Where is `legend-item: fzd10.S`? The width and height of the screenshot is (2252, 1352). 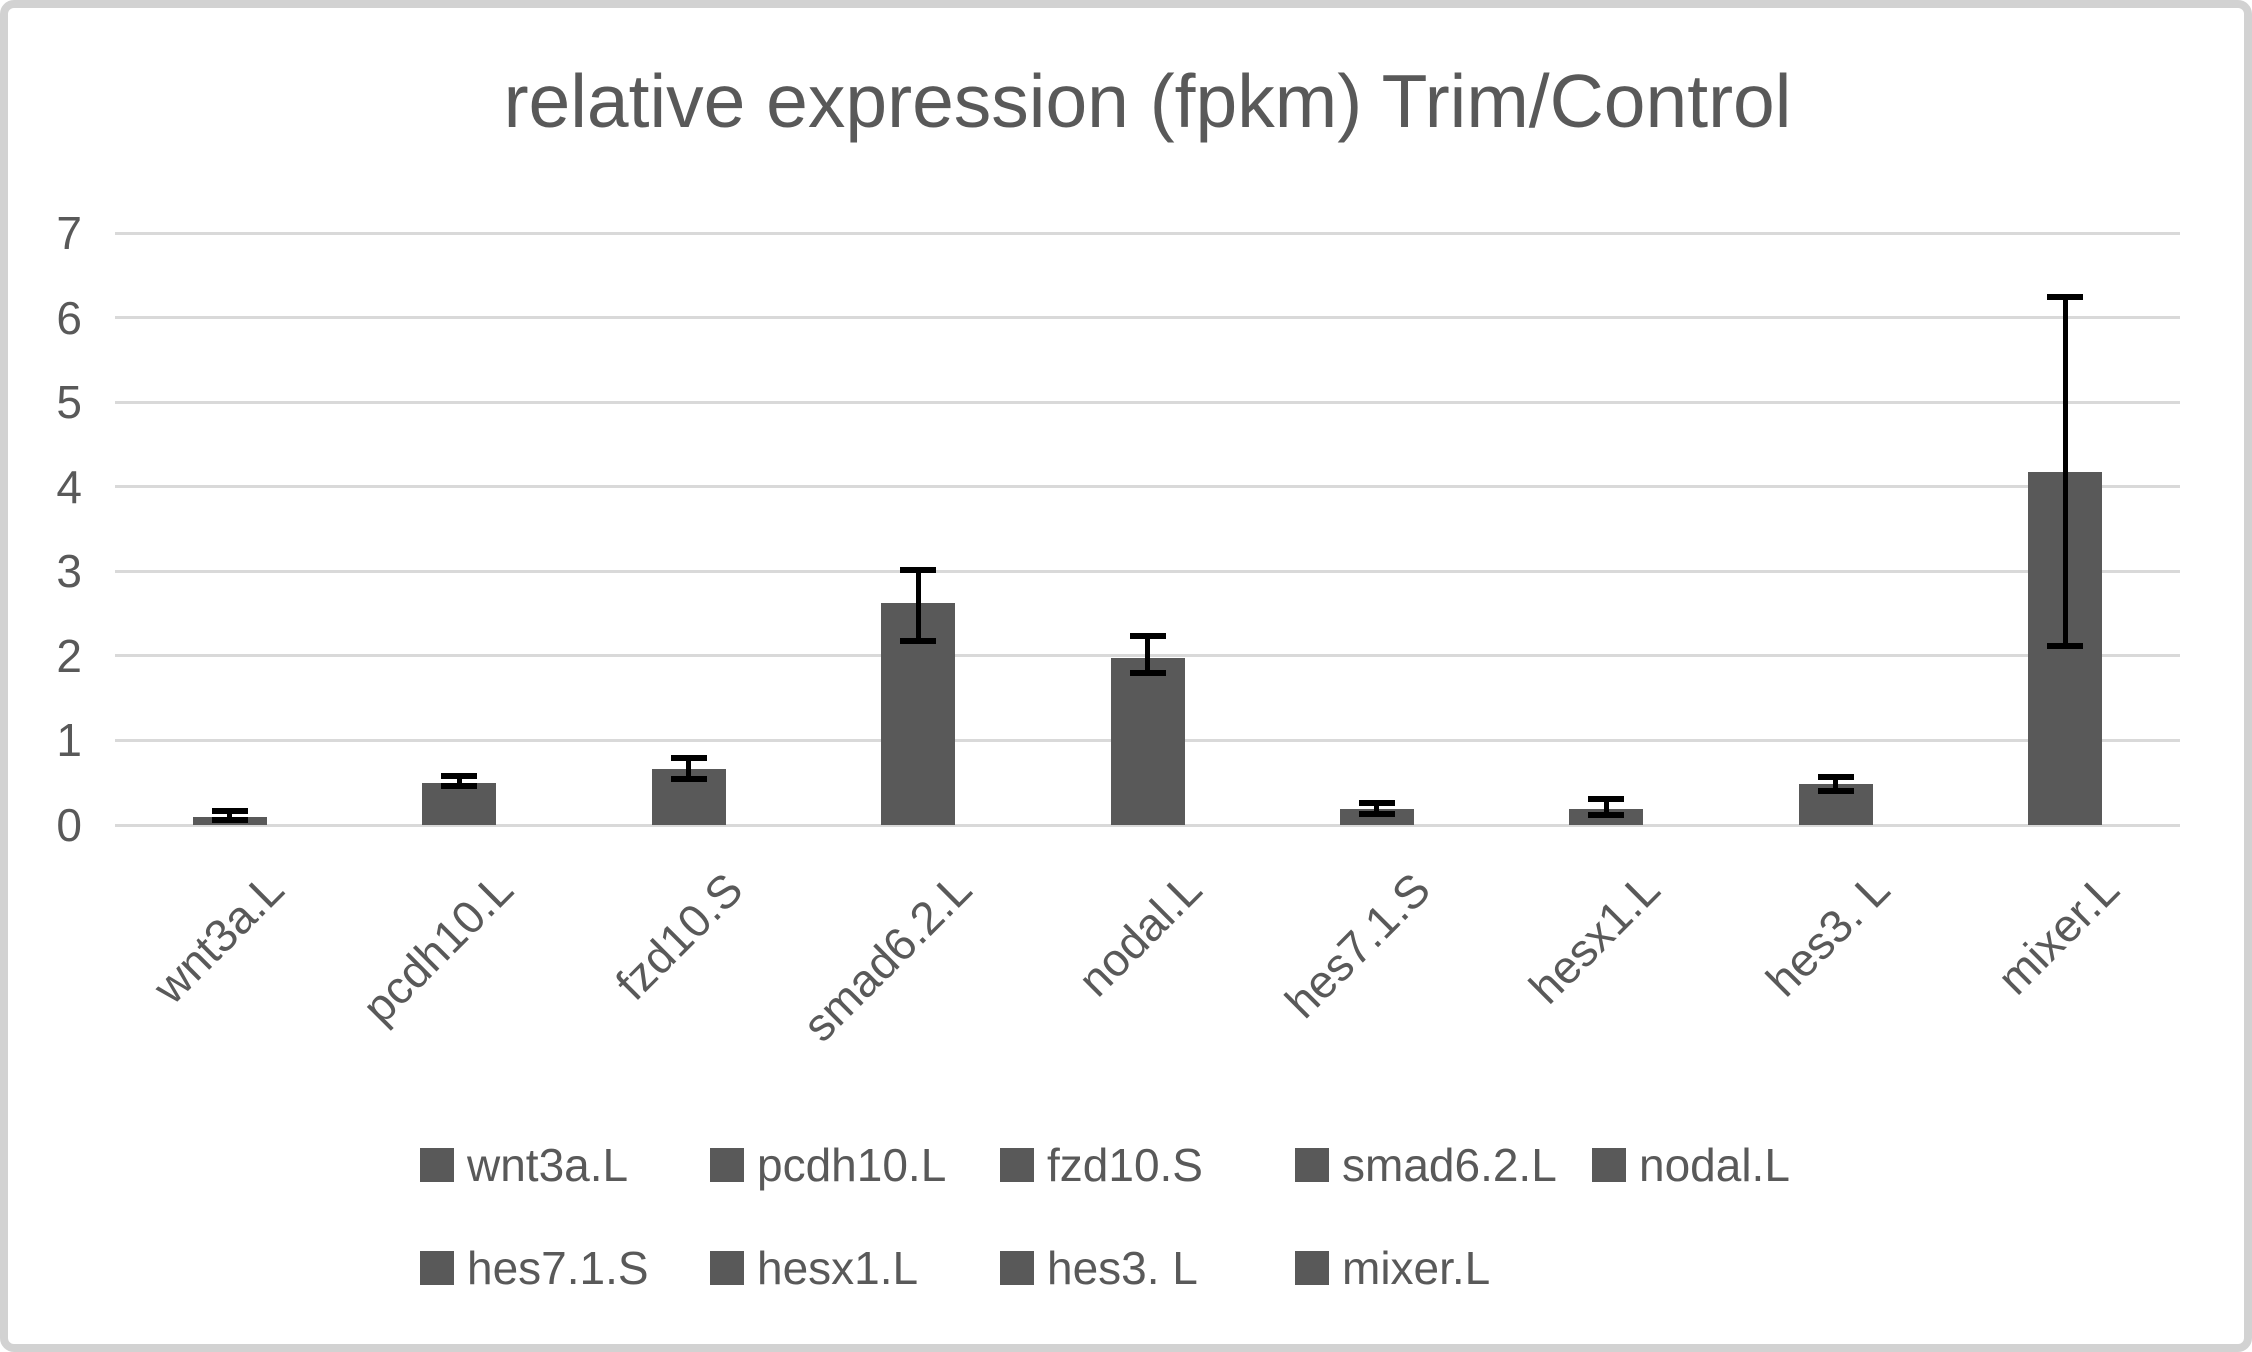 legend-item: fzd10.S is located at coordinates (1101, 1165).